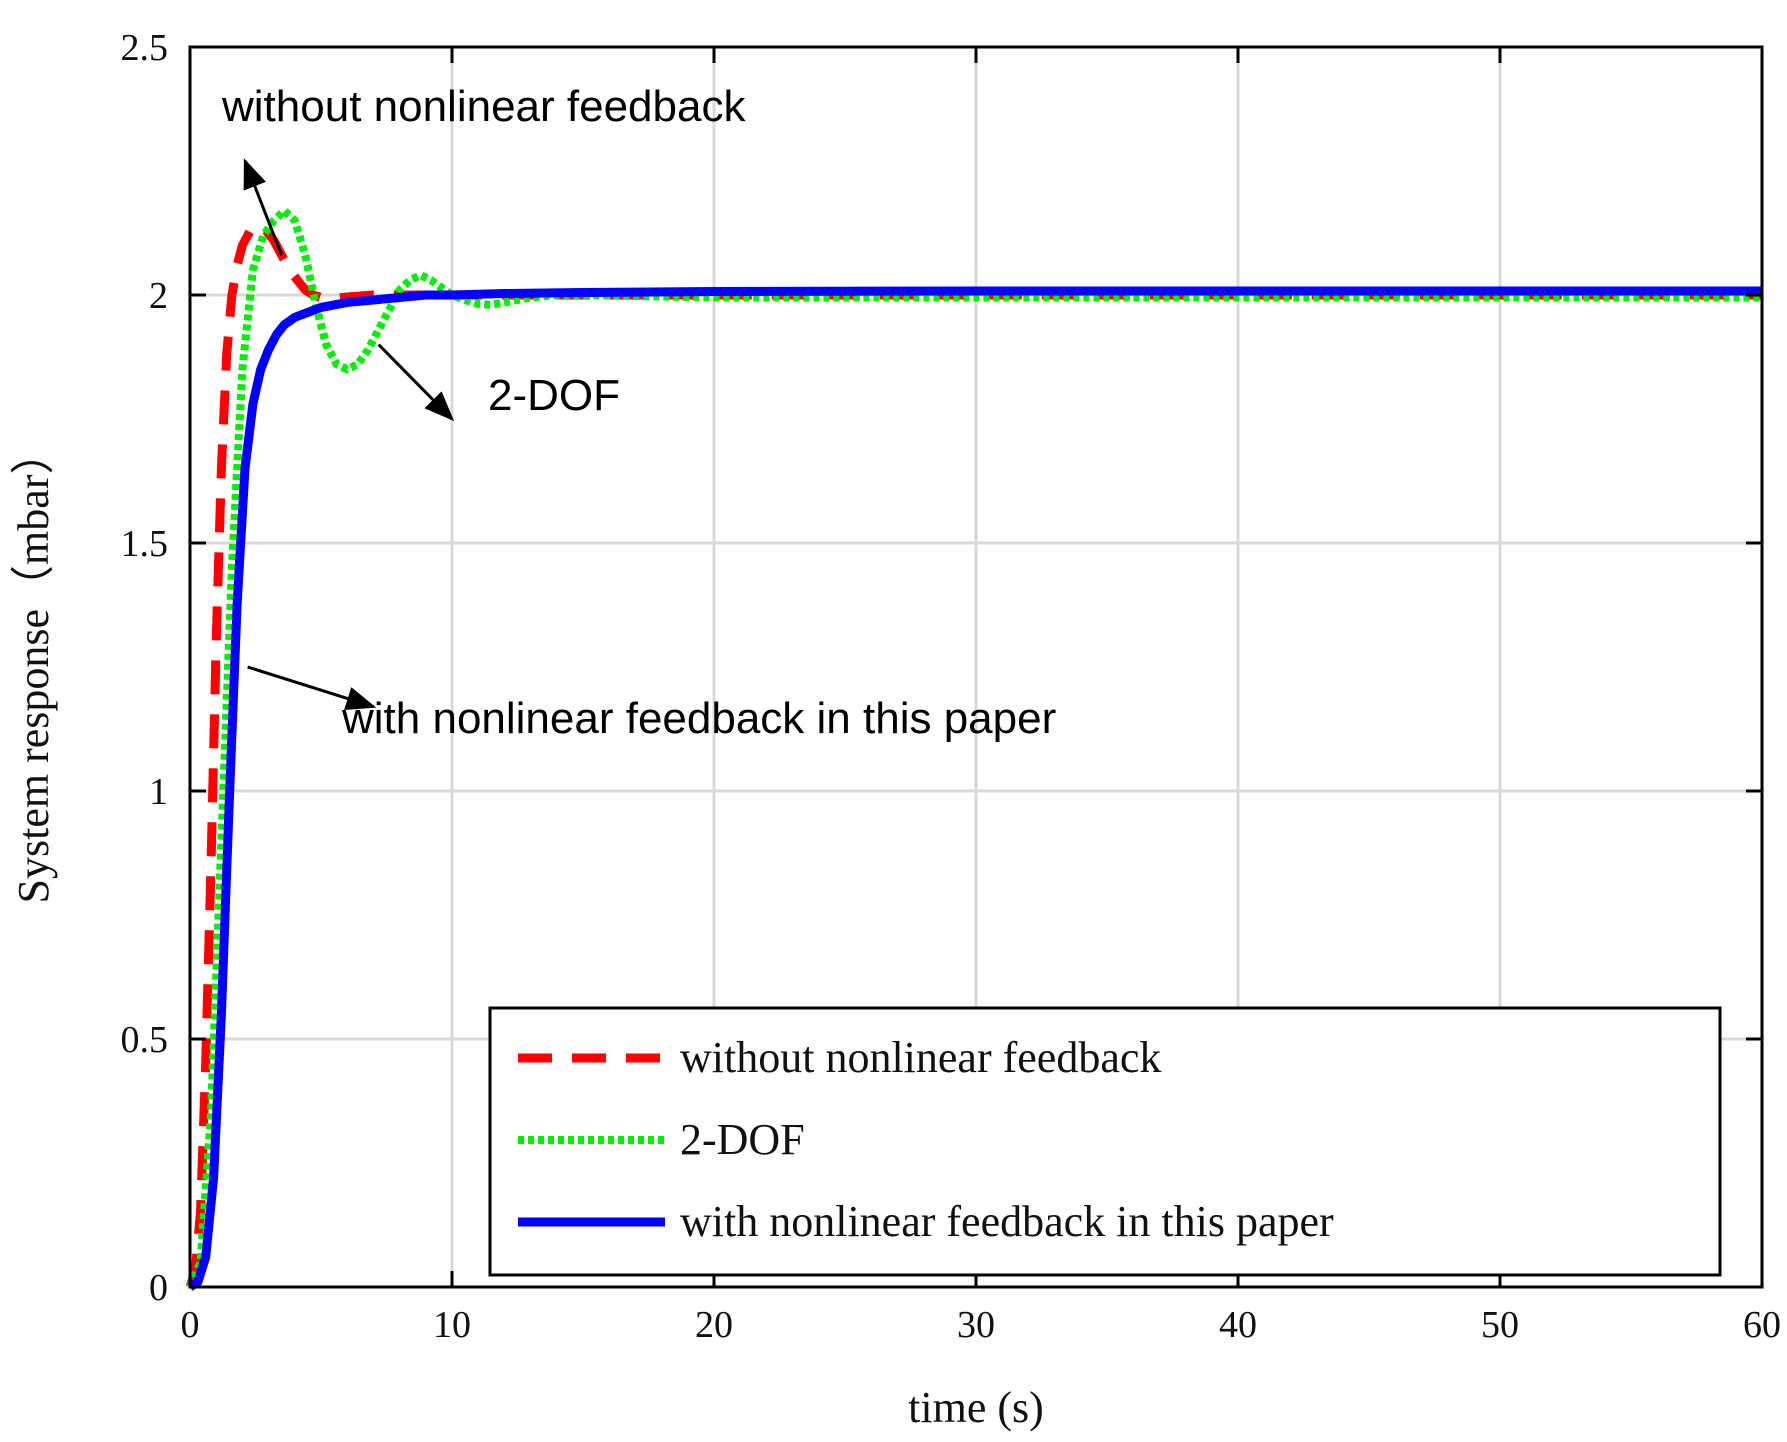  Describe the element at coordinates (742, 1139) in the screenshot. I see `legend-label-2: 2-DOF` at that location.